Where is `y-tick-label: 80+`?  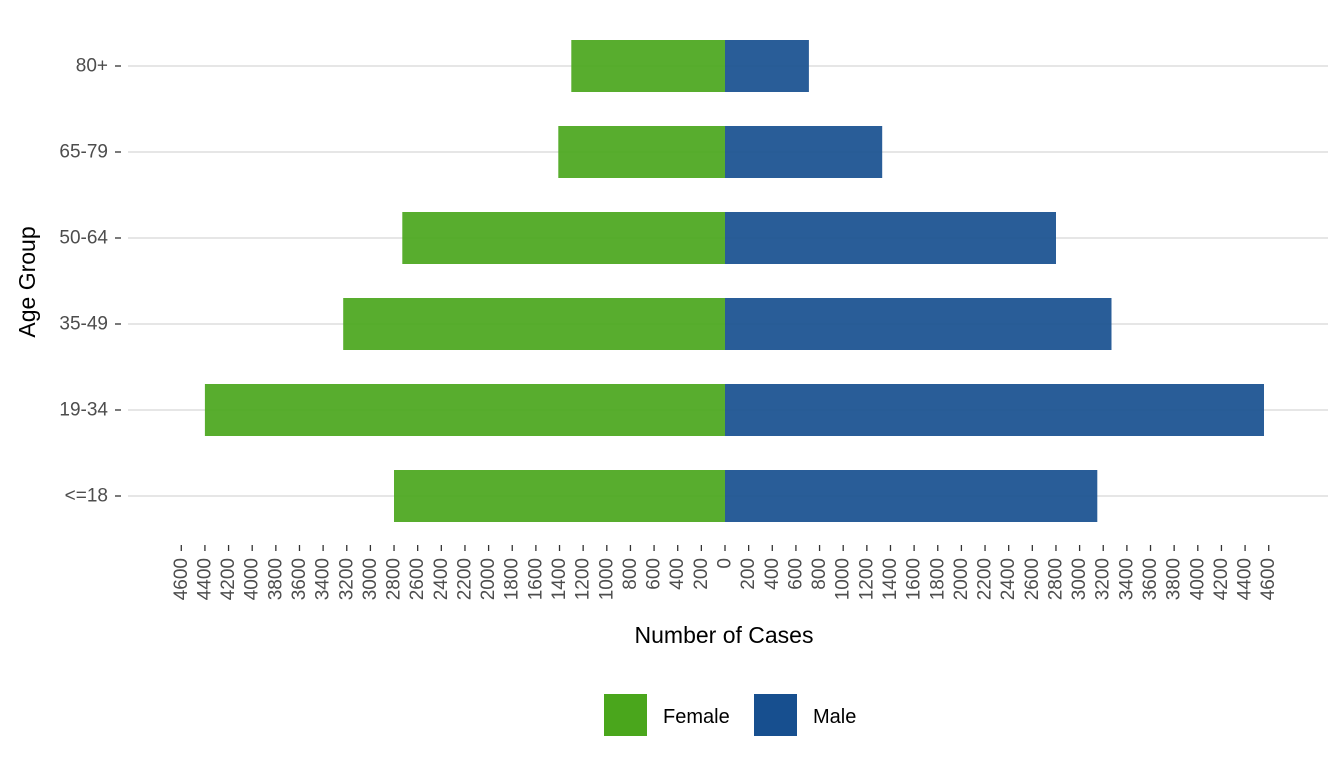
y-tick-label: 80+ is located at coordinates (92, 66).